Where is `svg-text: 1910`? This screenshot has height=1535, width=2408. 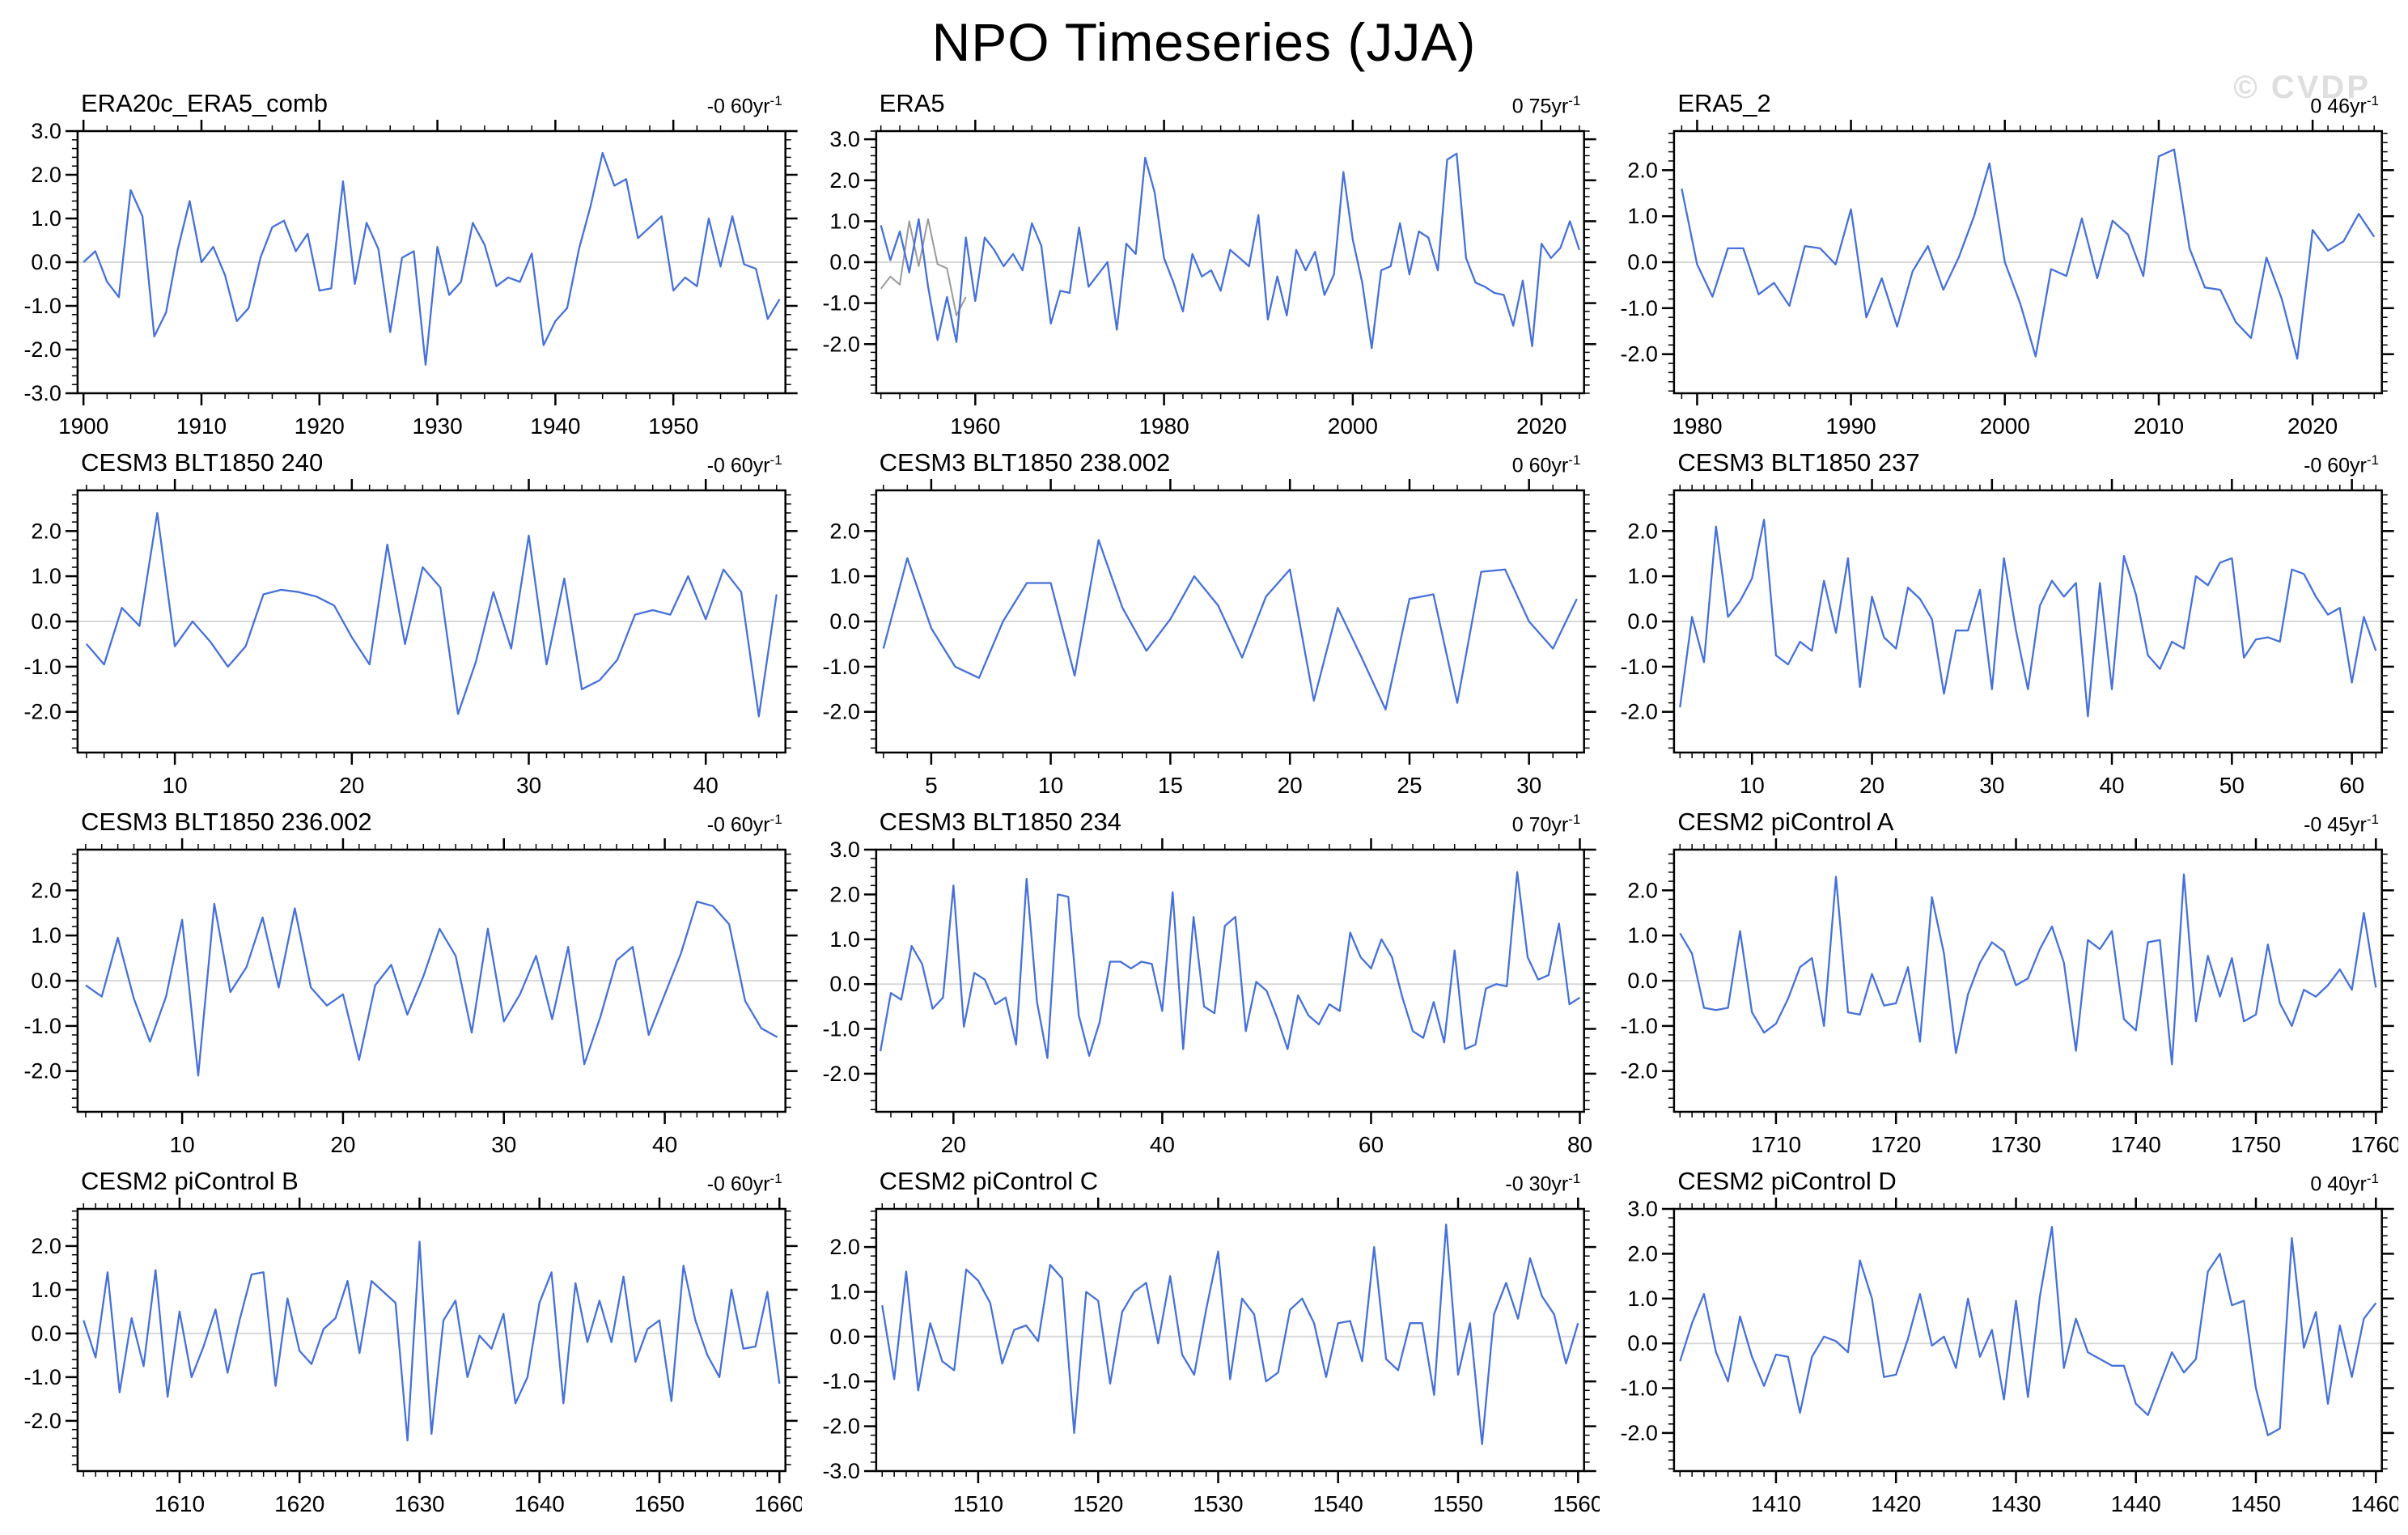
svg-text: 1910 is located at coordinates (201, 426).